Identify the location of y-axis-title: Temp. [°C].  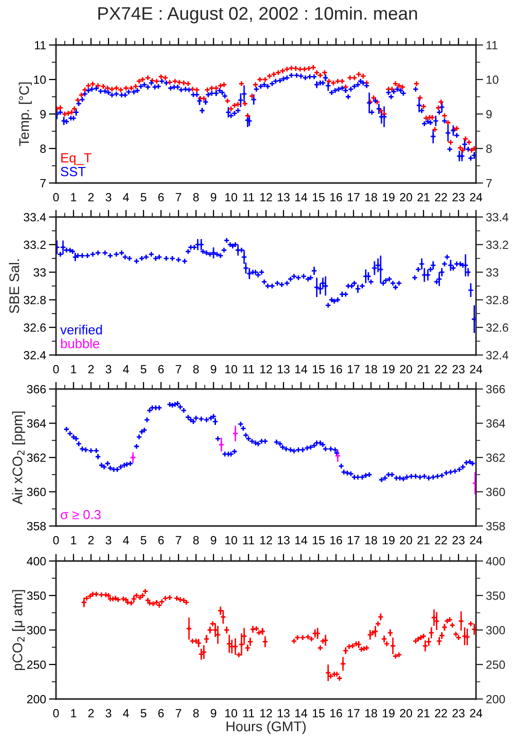
(25, 114).